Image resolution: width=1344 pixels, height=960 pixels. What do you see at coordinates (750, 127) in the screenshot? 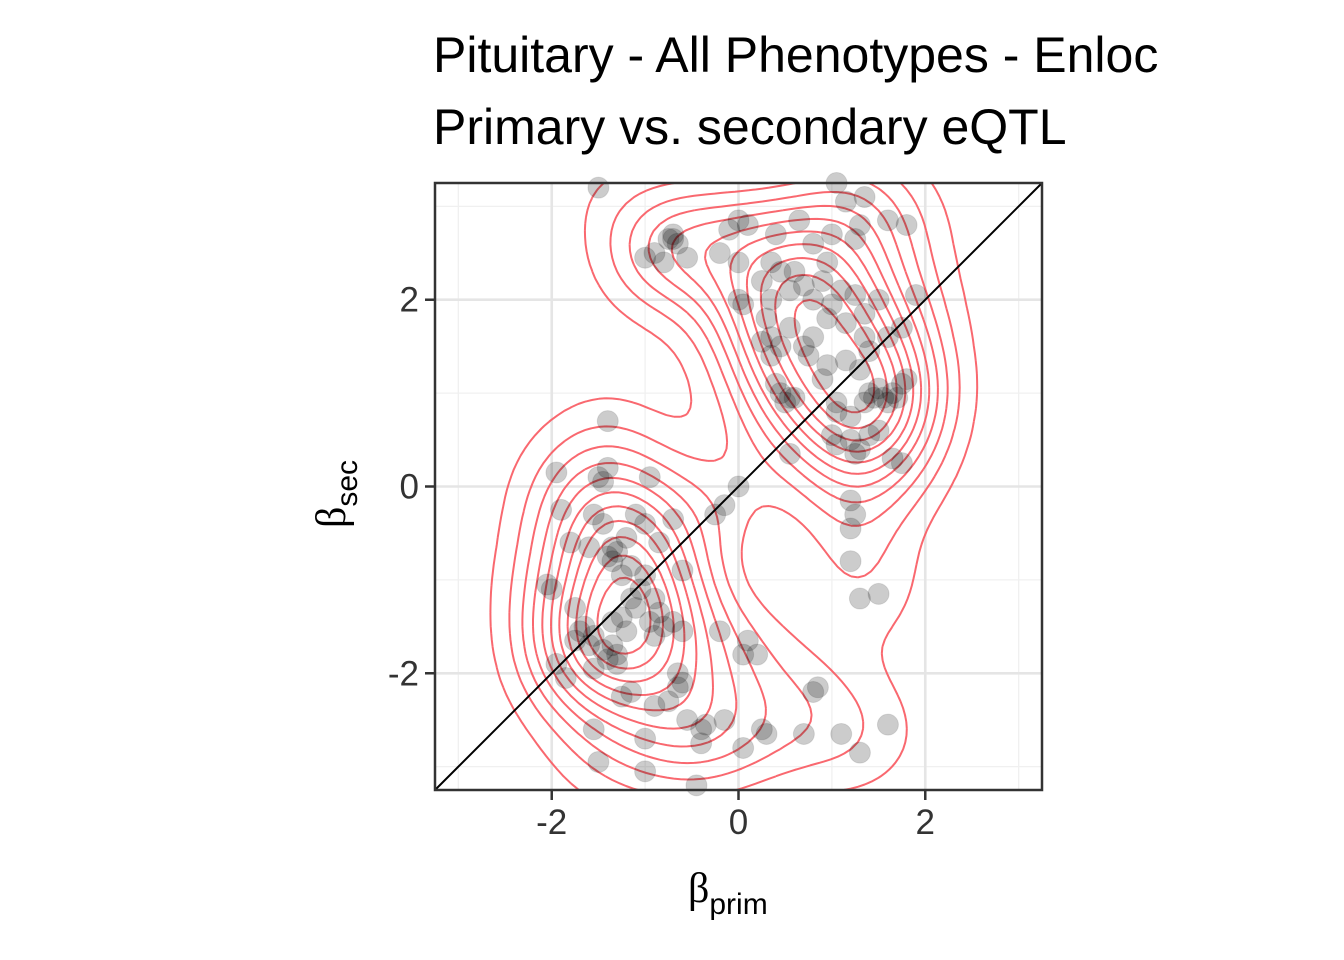
I see `chart-subtitle: Primary vs. secondary eQTL` at bounding box center [750, 127].